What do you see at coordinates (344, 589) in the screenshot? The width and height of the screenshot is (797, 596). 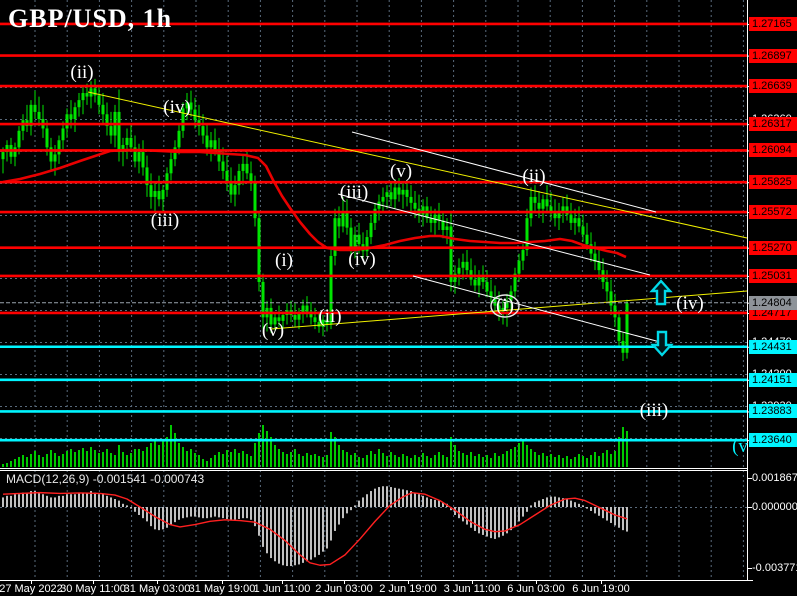 I see `time-axis-label: 2 Jun 03:00` at bounding box center [344, 589].